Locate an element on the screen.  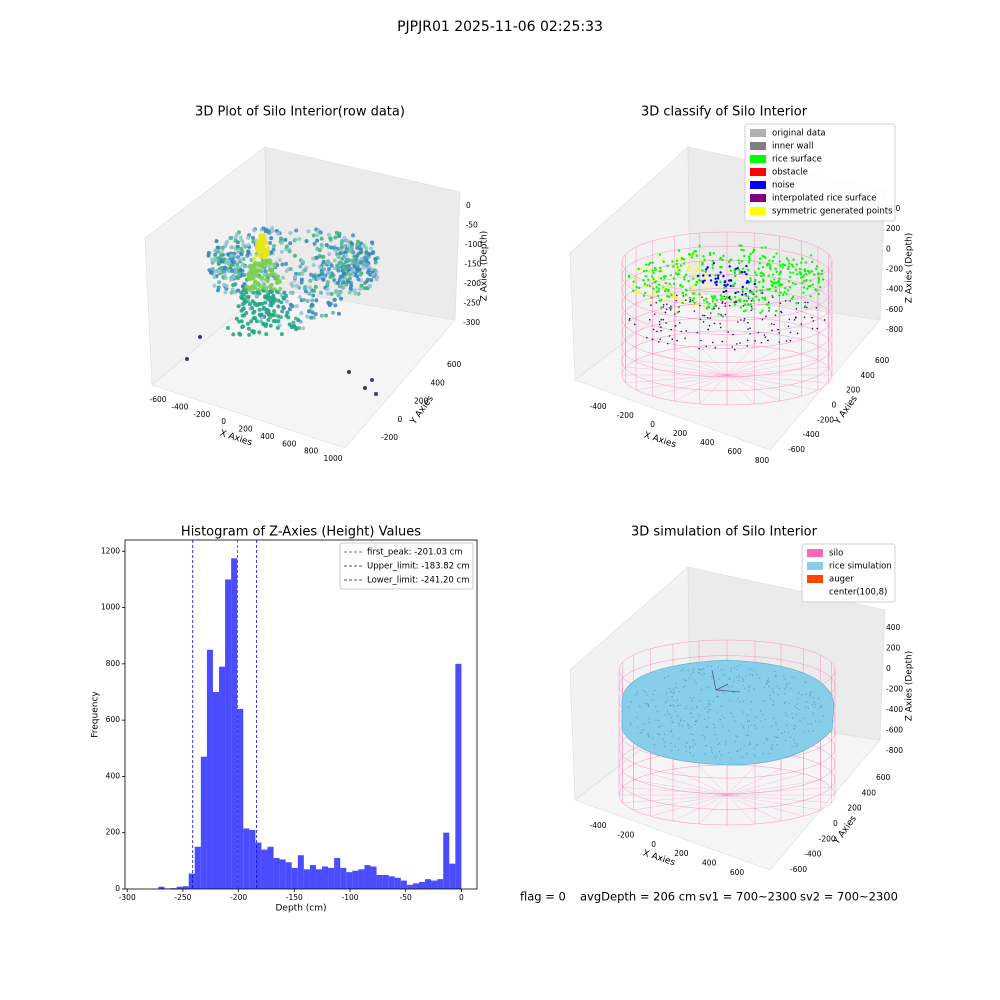
y-tick-label: -200 is located at coordinates (389, 437).